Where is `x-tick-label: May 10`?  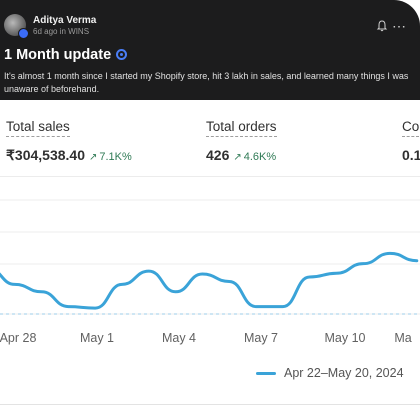
x-tick-label: May 10 is located at coordinates (345, 338).